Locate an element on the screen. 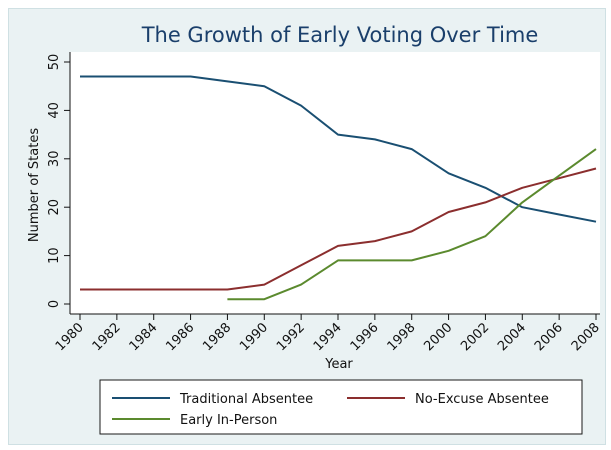  x-tick-label: 1994 is located at coordinates (328, 337).